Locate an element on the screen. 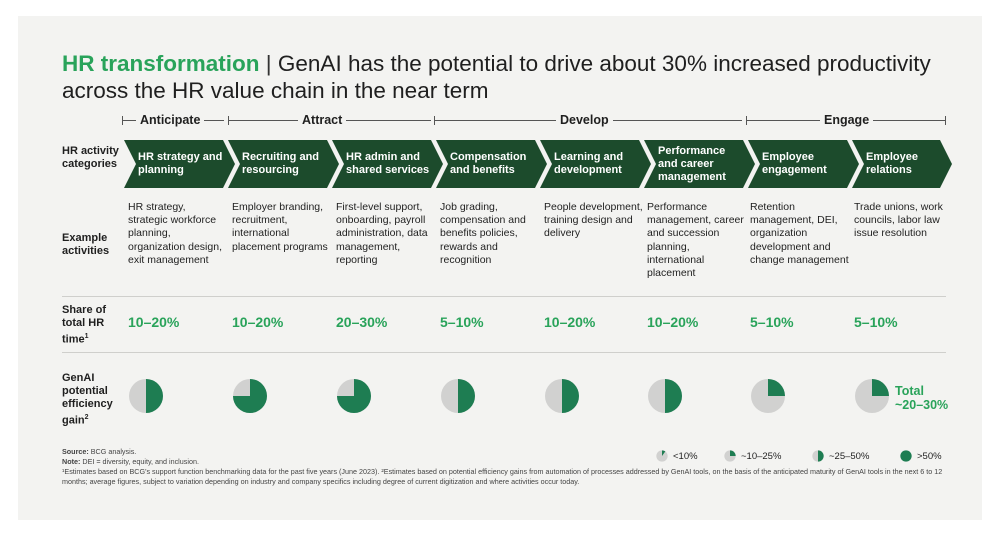 This screenshot has width=1000, height=538. share-value-8: 5–10% is located at coordinates (876, 322).